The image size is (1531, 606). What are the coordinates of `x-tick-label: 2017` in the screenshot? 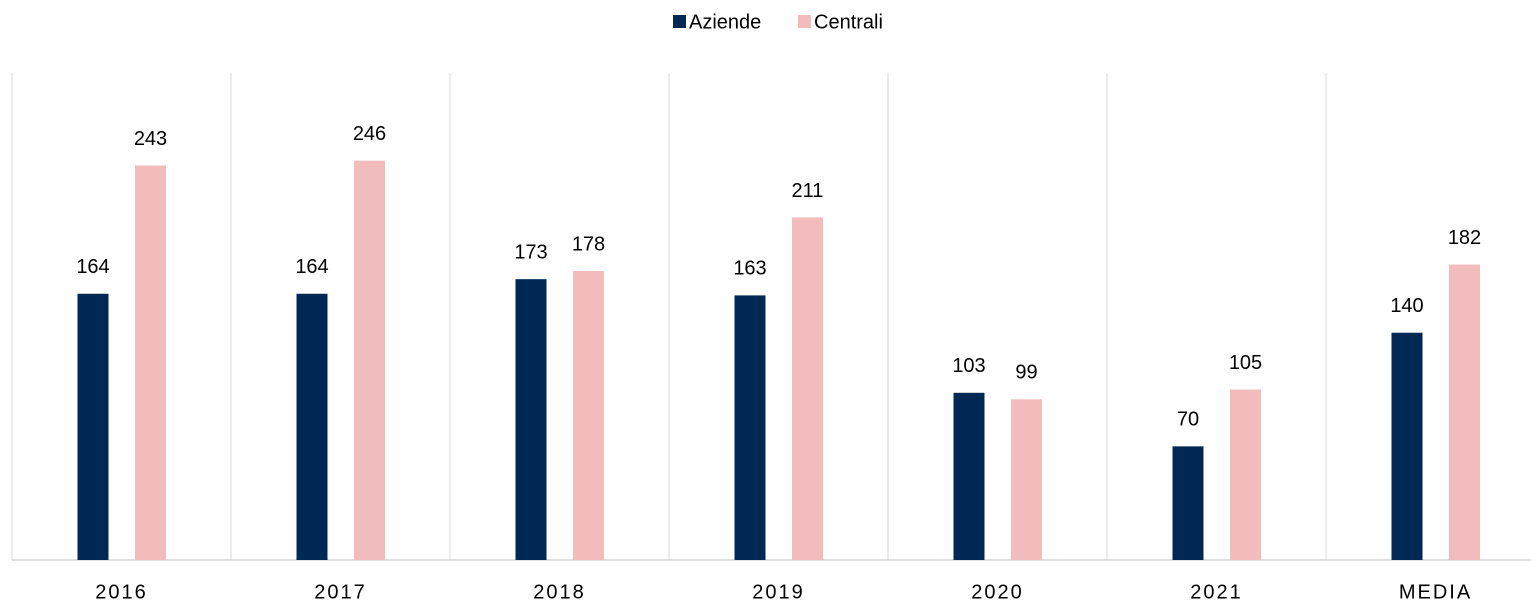 It's located at (340, 592).